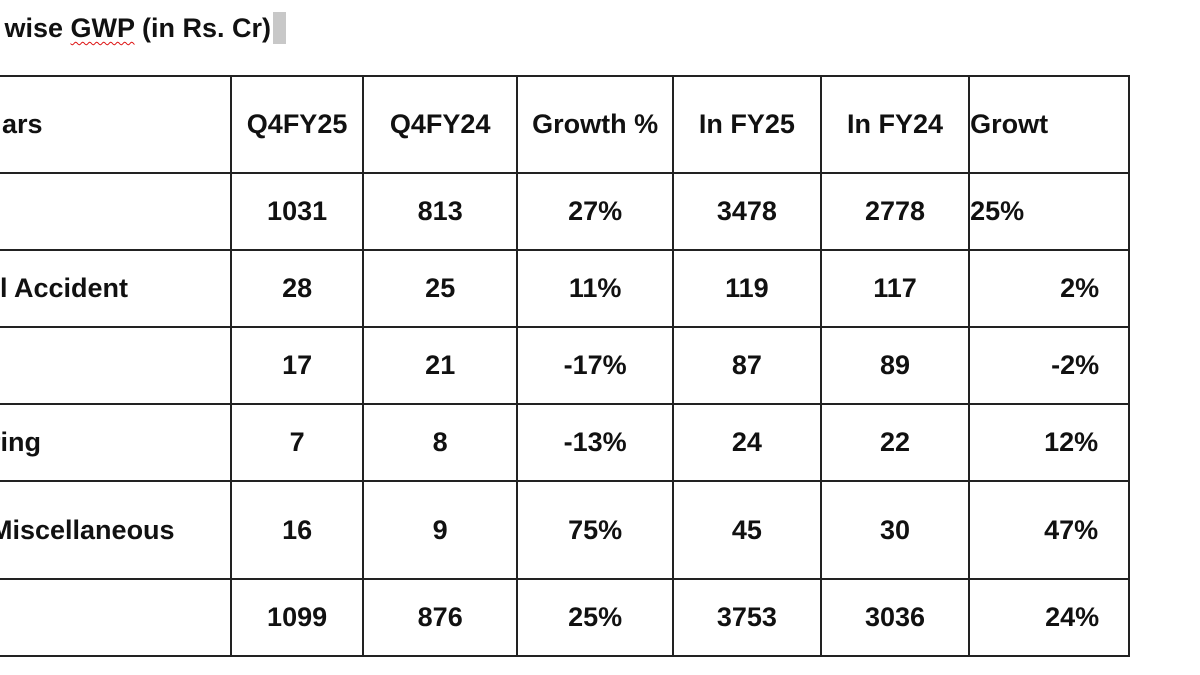 The width and height of the screenshot is (1200, 675). Describe the element at coordinates (595, 365) in the screenshot. I see `table-cell: -17%` at that location.